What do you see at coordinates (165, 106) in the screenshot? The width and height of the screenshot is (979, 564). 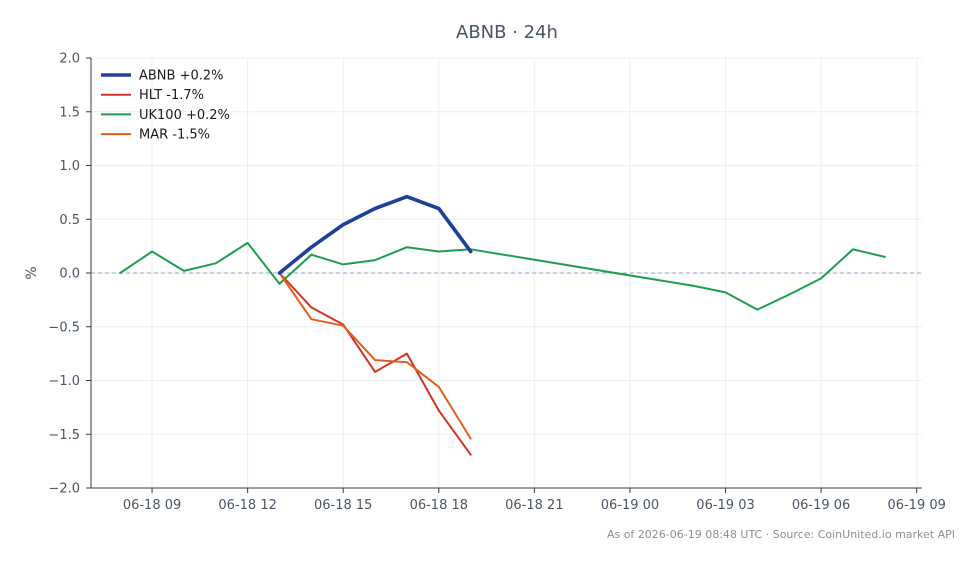 I see `chart-legend: ABNB +0.2% HLT -1.7% UK100 +0.2% MAR -1.5%` at bounding box center [165, 106].